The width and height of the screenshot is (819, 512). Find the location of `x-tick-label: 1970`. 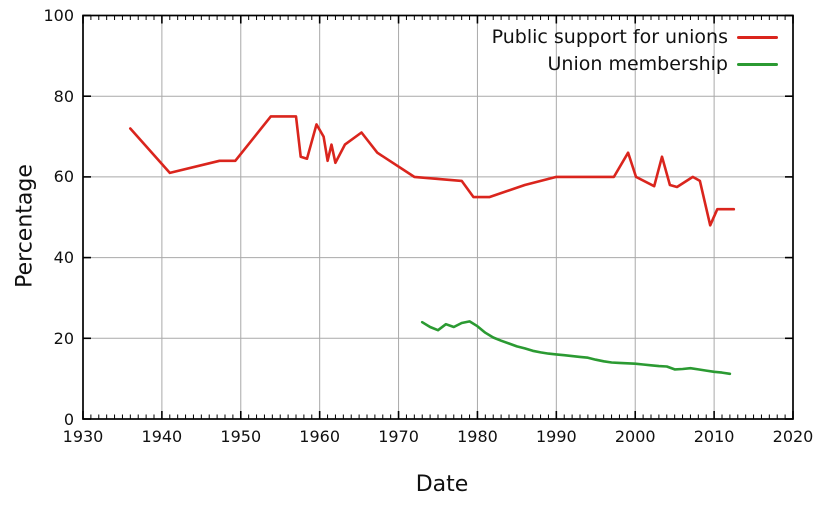

x-tick-label: 1970 is located at coordinates (398, 436).